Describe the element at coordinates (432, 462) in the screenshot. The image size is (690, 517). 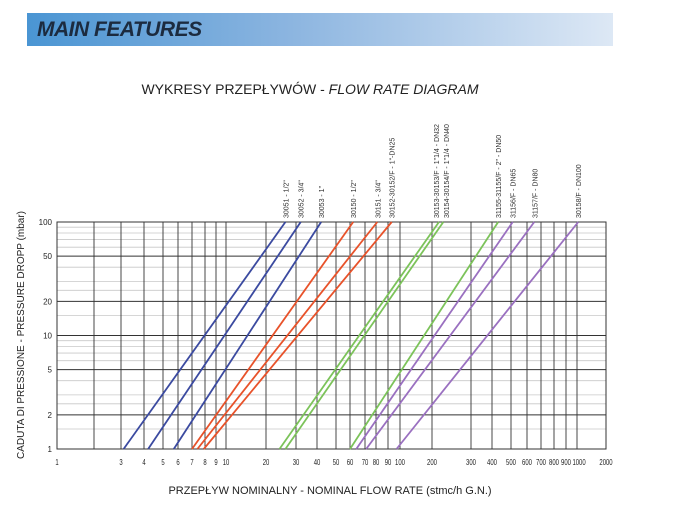
I see `x-tick-label: 200` at that location.